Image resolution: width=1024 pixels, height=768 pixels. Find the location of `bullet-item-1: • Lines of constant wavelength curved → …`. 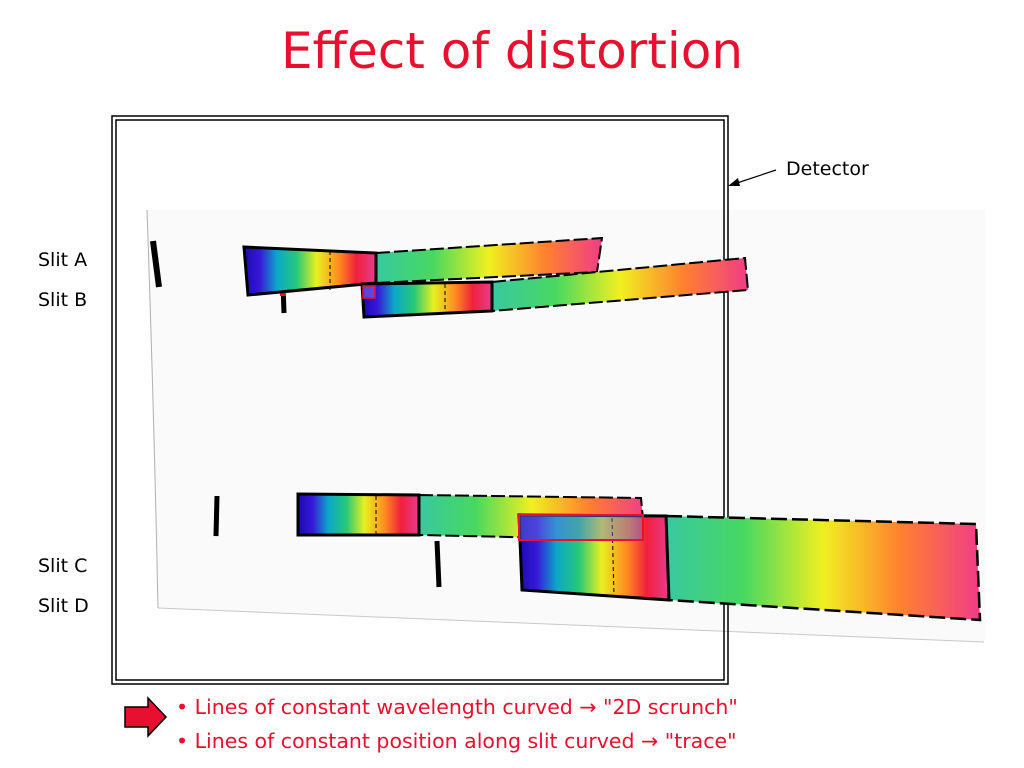

bullet-item-1: • Lines of constant wavelength curved → … is located at coordinates (457, 707).